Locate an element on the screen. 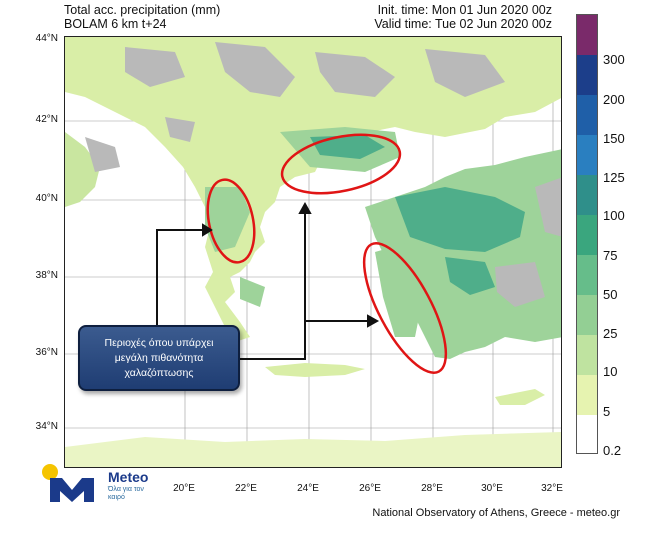 The width and height of the screenshot is (650, 542). precipitation-colorbar is located at coordinates (587, 234).